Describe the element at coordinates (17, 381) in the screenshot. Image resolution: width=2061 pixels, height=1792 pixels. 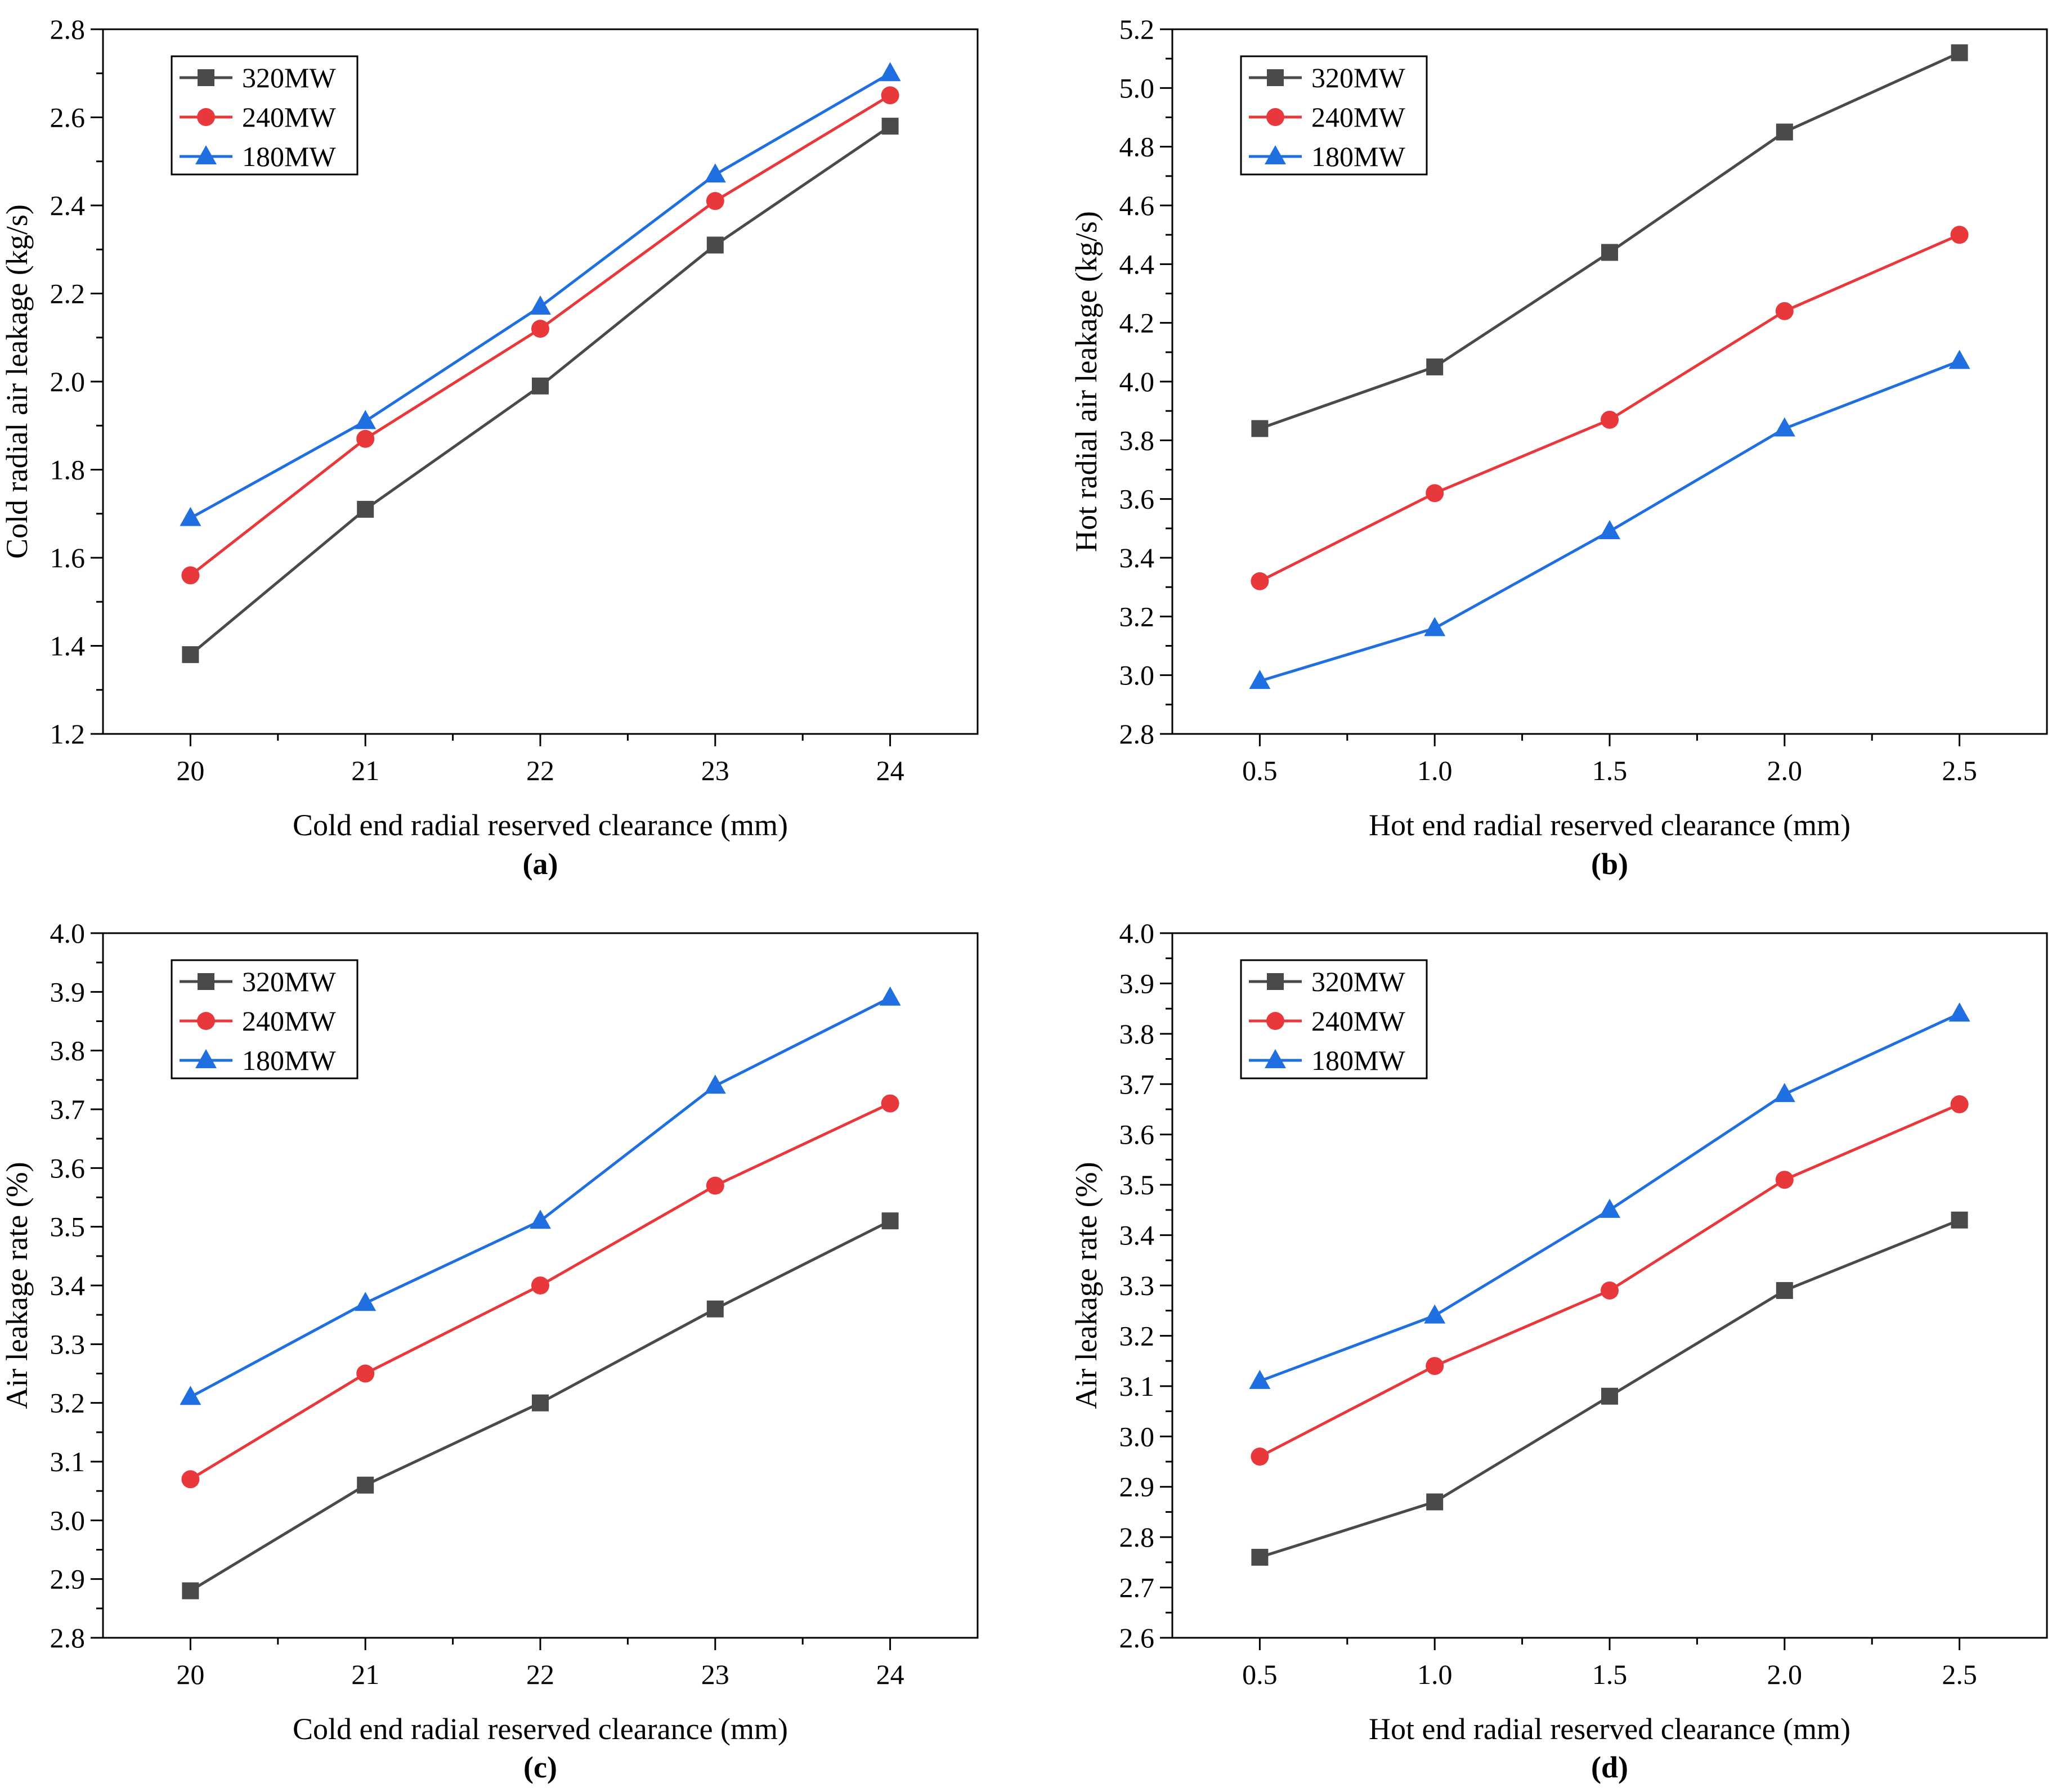
I see `y-axis-title: Cold radial air leakage (kg/s)` at that location.